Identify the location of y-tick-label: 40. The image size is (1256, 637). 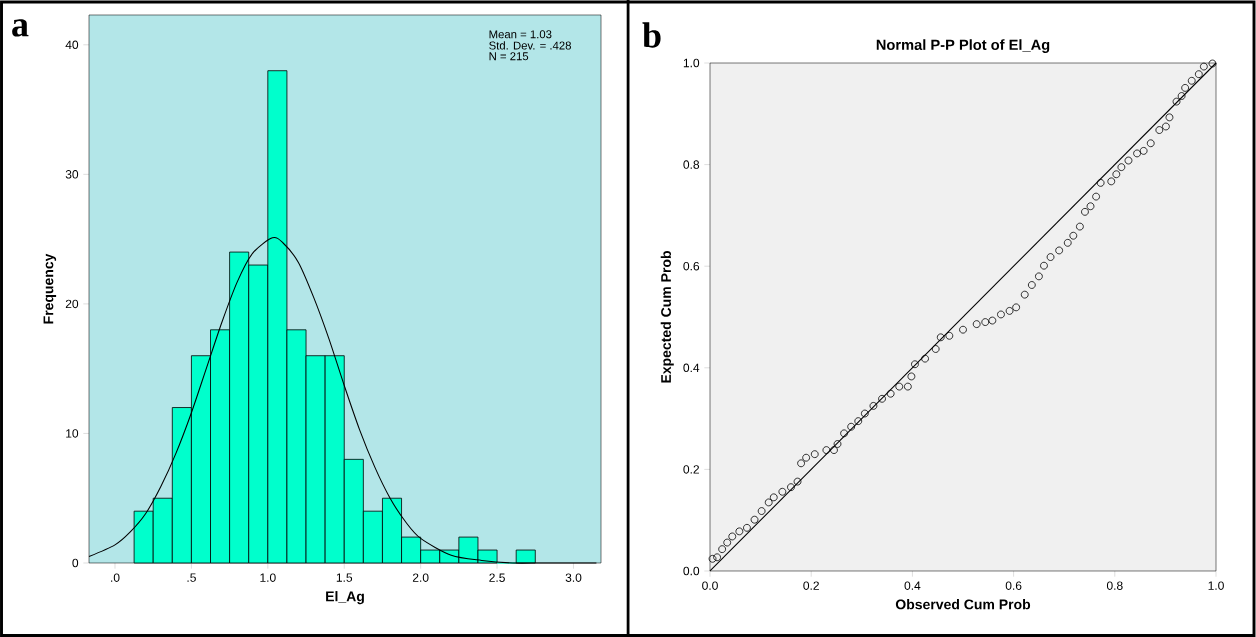
(72, 45).